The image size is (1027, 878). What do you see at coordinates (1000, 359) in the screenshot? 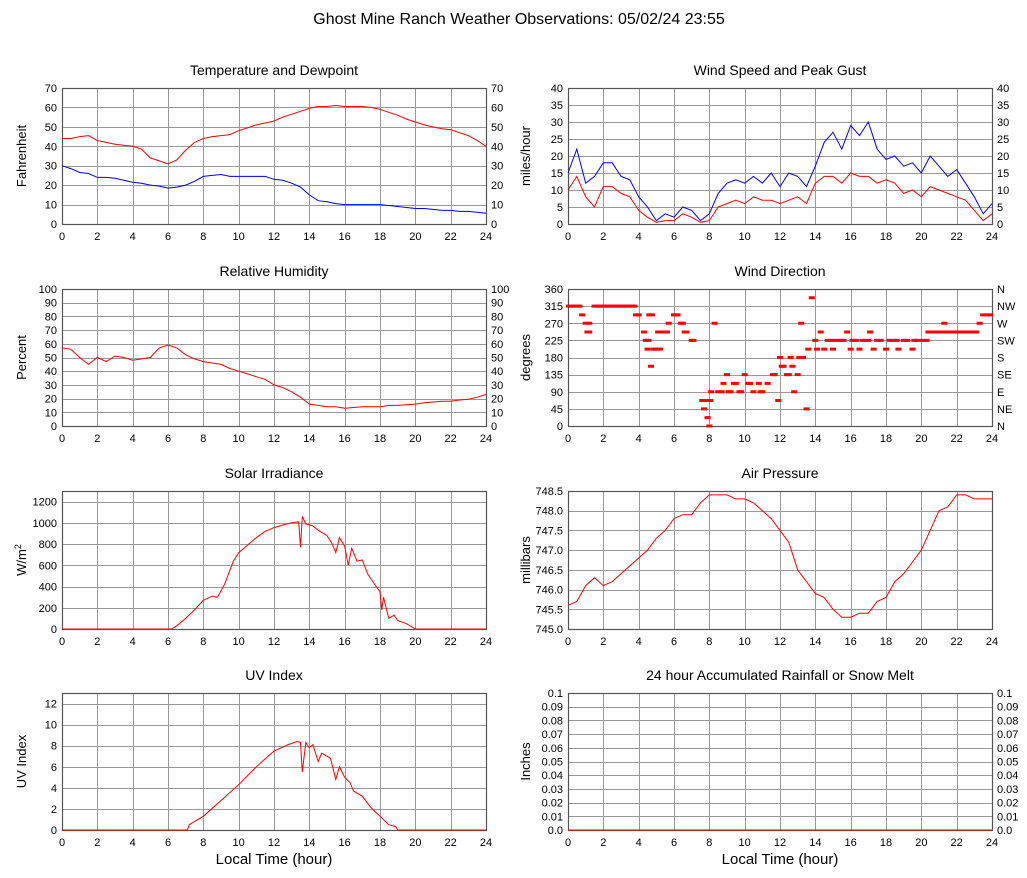
I see `right-tick-label: S` at bounding box center [1000, 359].